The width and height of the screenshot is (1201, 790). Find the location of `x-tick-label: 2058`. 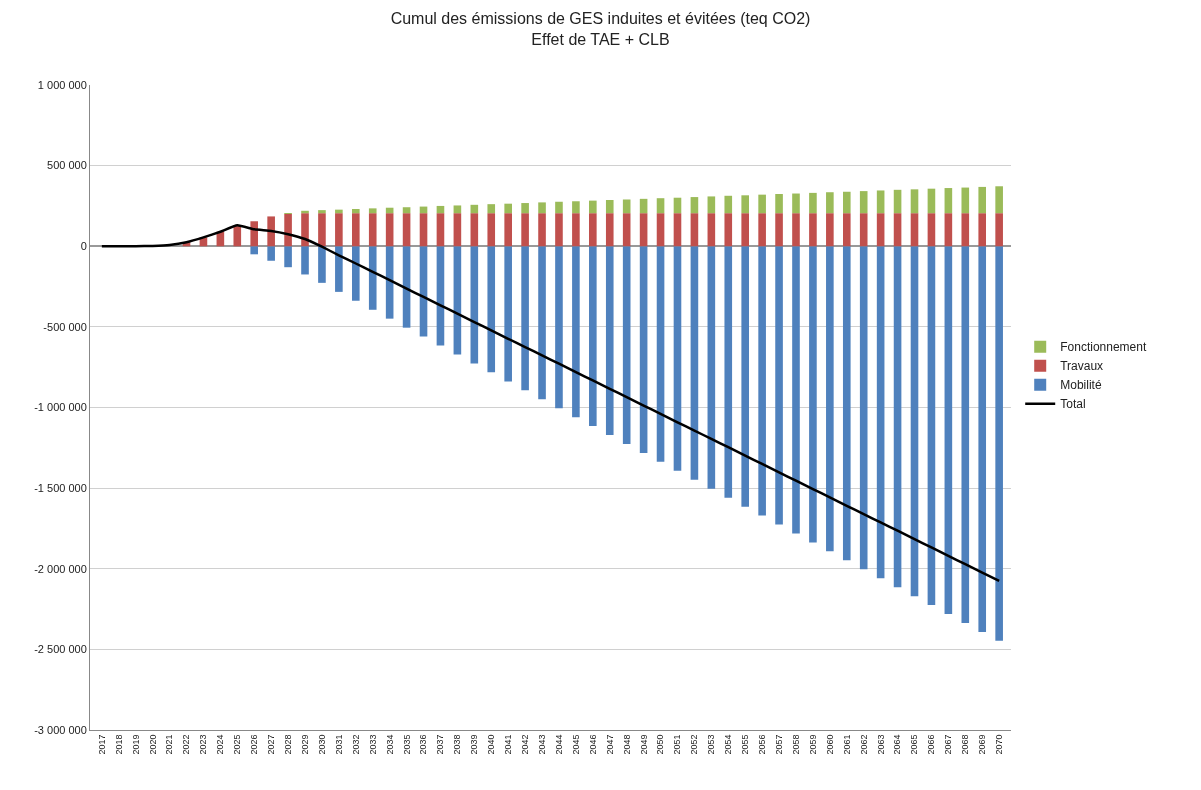

x-tick-label: 2058 is located at coordinates (795, 744).